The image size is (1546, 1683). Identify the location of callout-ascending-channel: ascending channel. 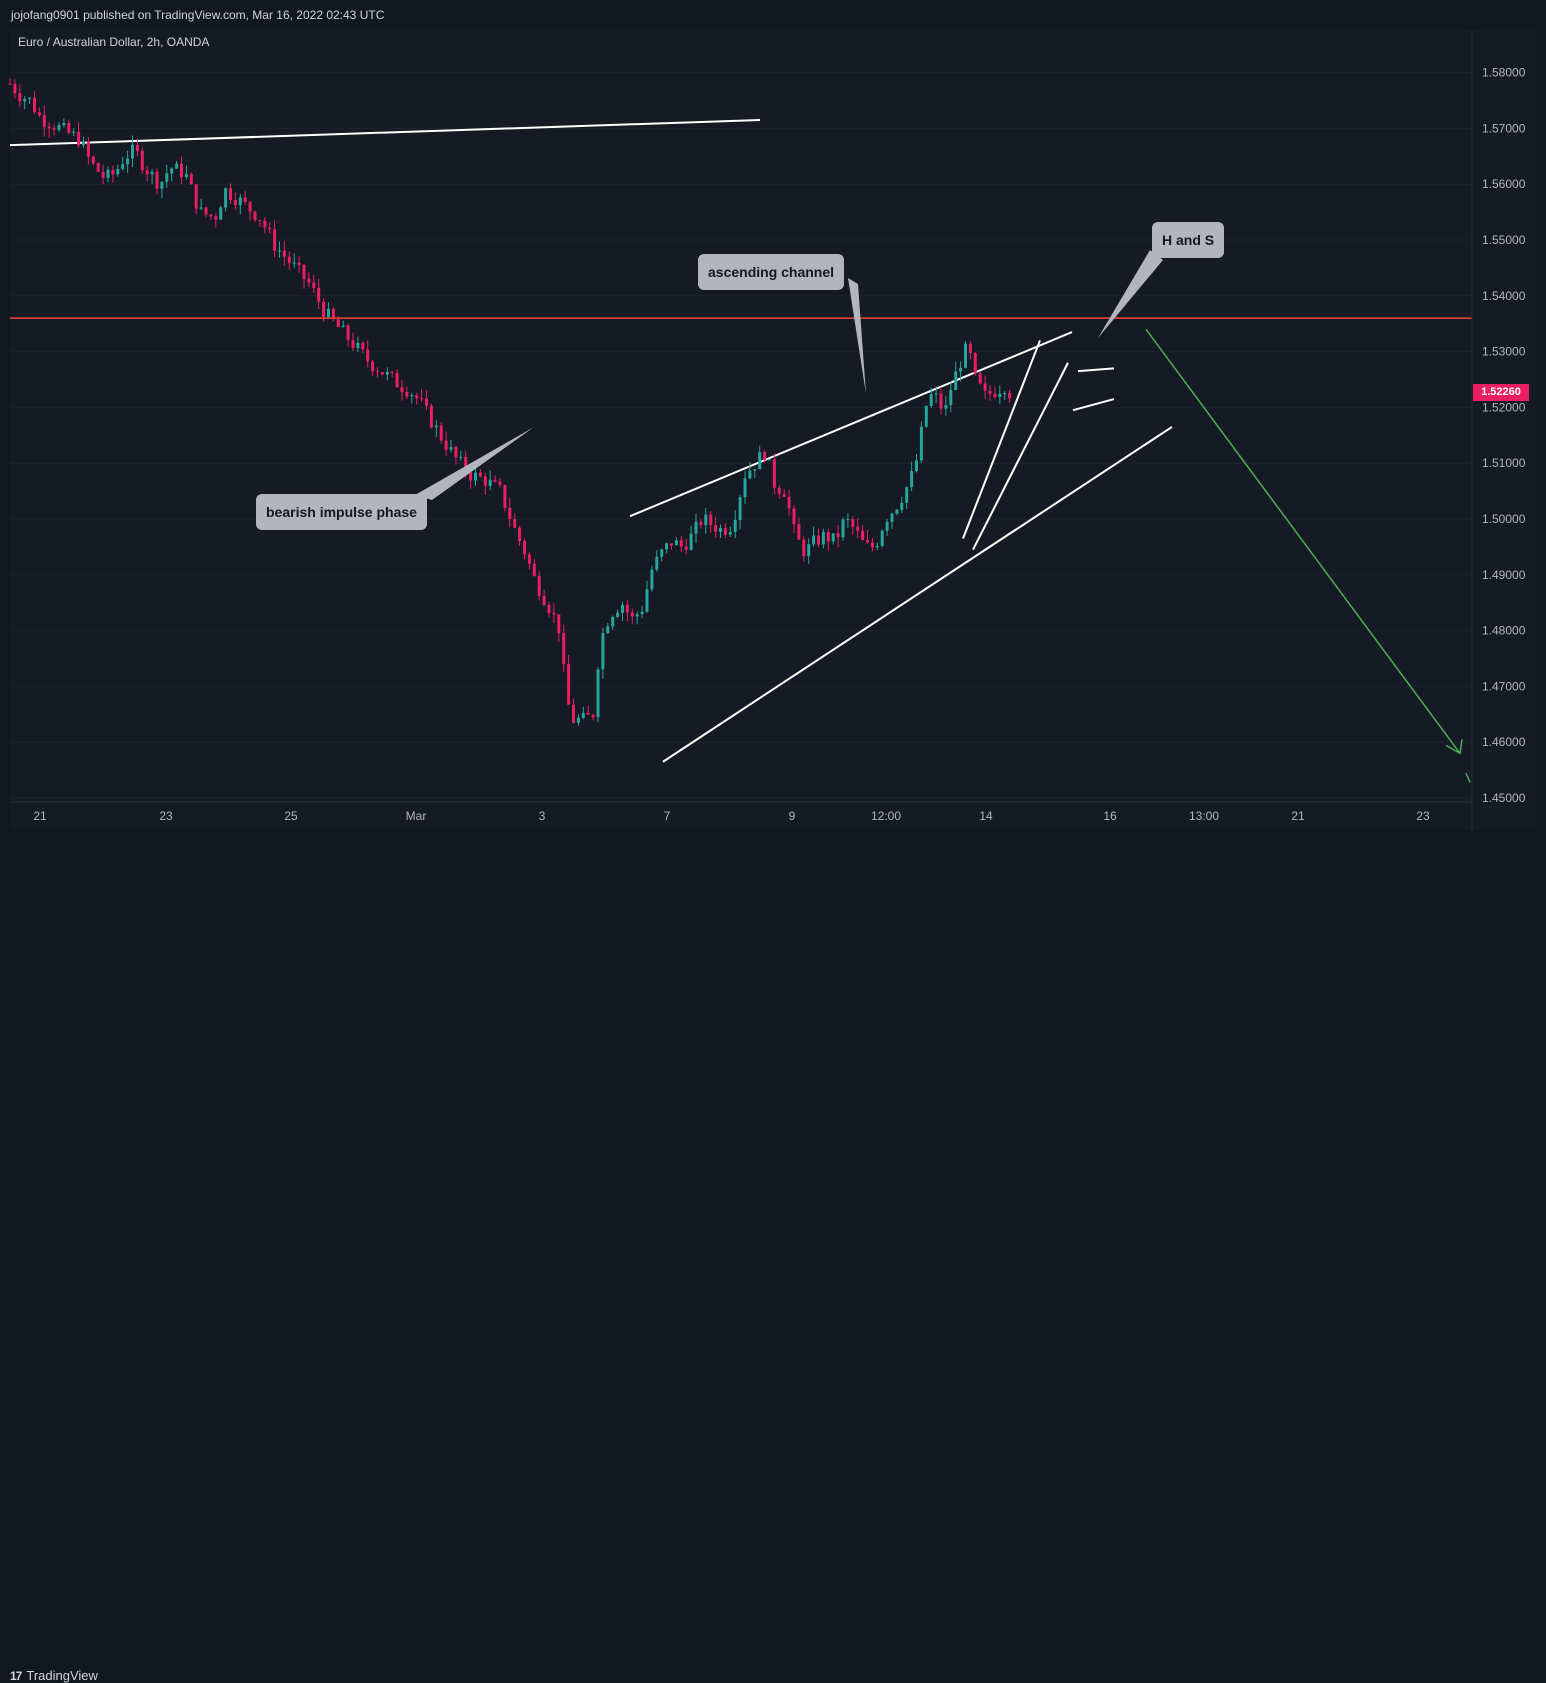
(771, 272).